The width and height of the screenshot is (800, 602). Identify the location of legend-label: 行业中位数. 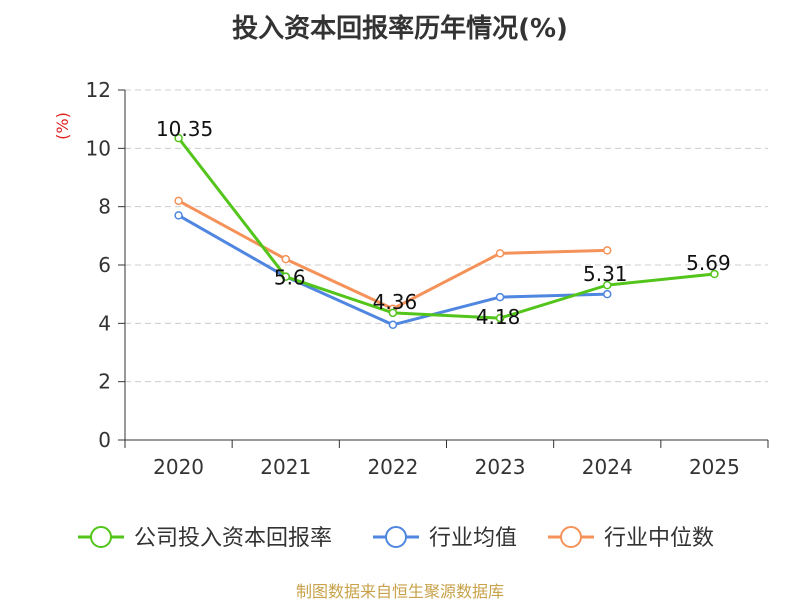
(659, 538).